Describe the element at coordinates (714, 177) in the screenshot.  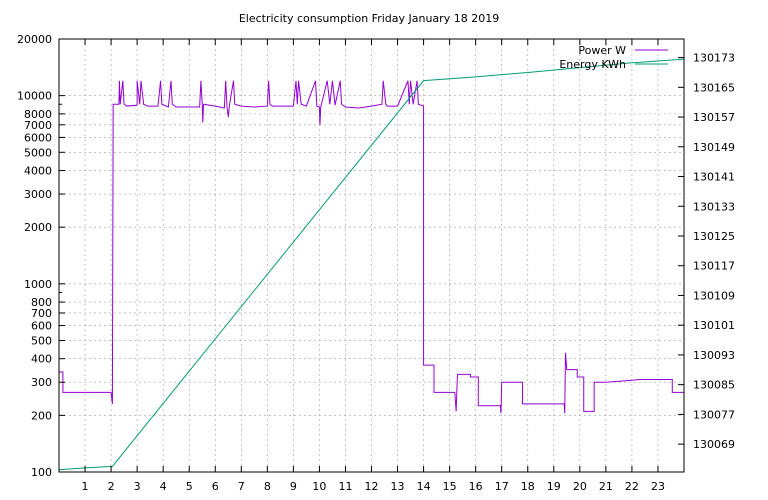
I see `y-right-tick-label: 130141` at that location.